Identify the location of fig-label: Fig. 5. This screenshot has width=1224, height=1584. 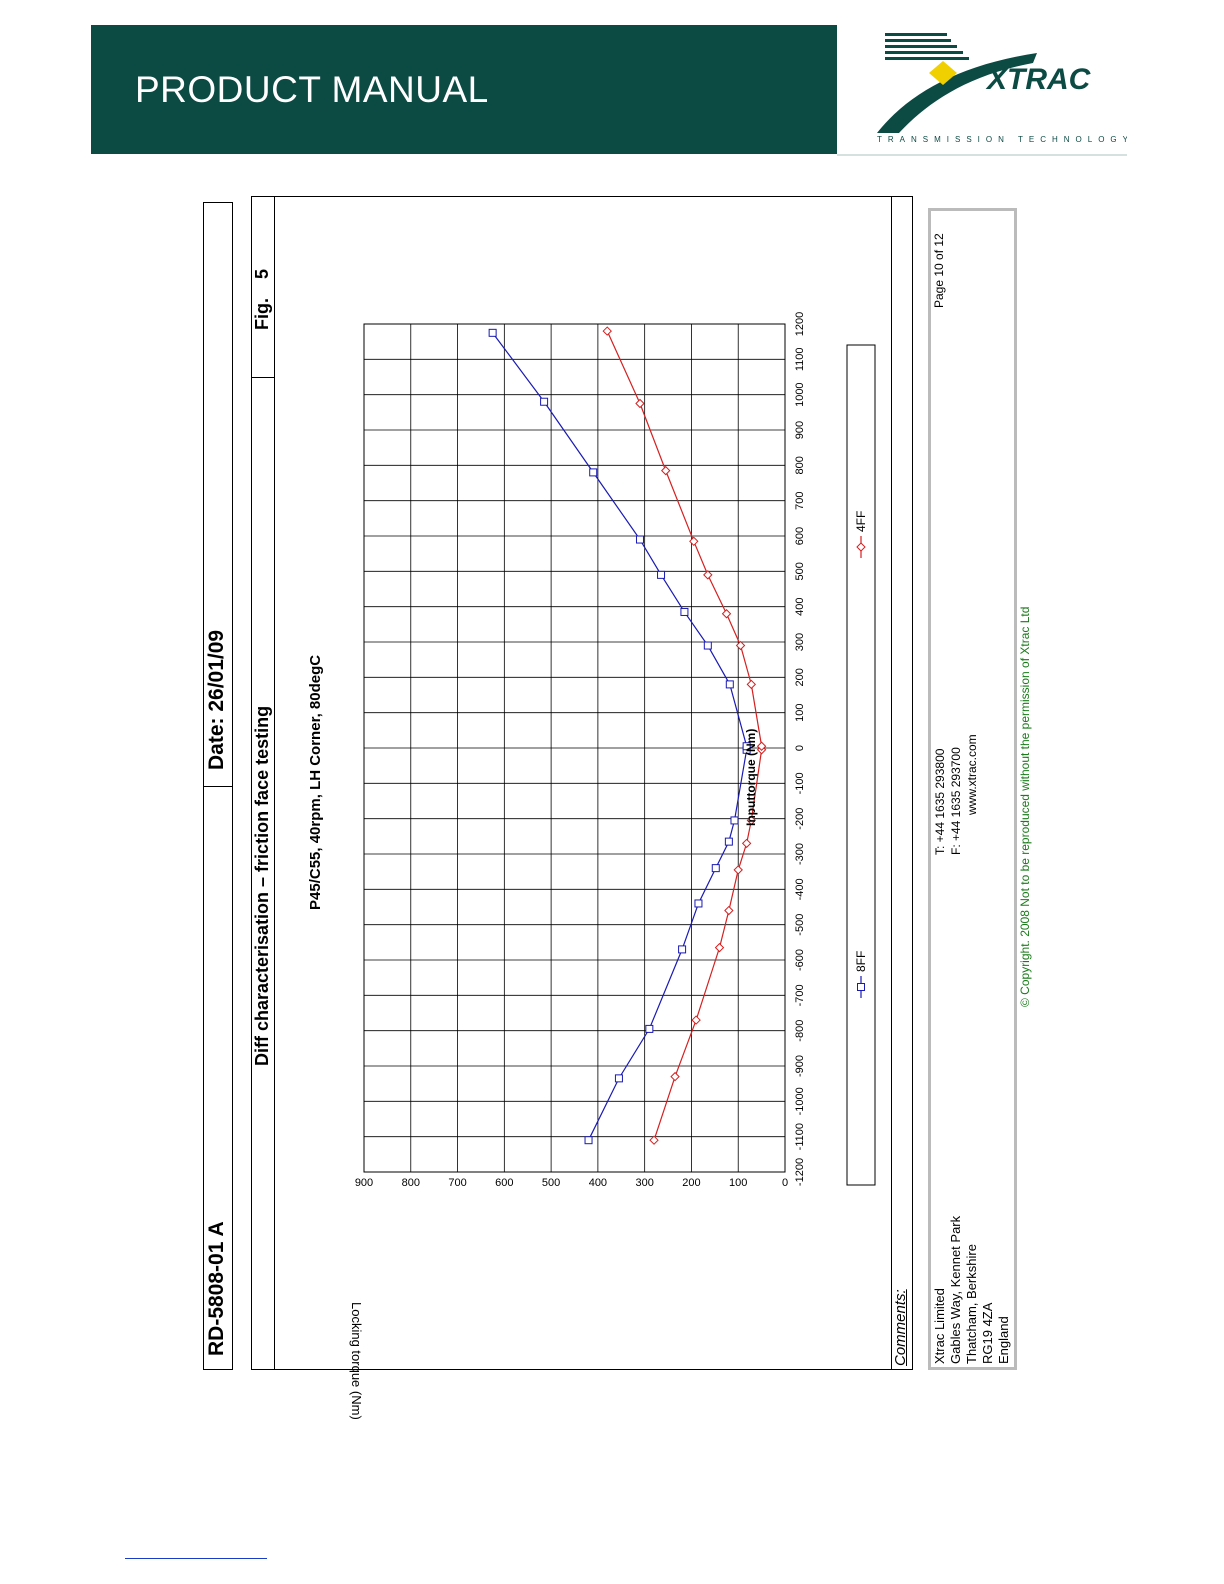
(262, 299).